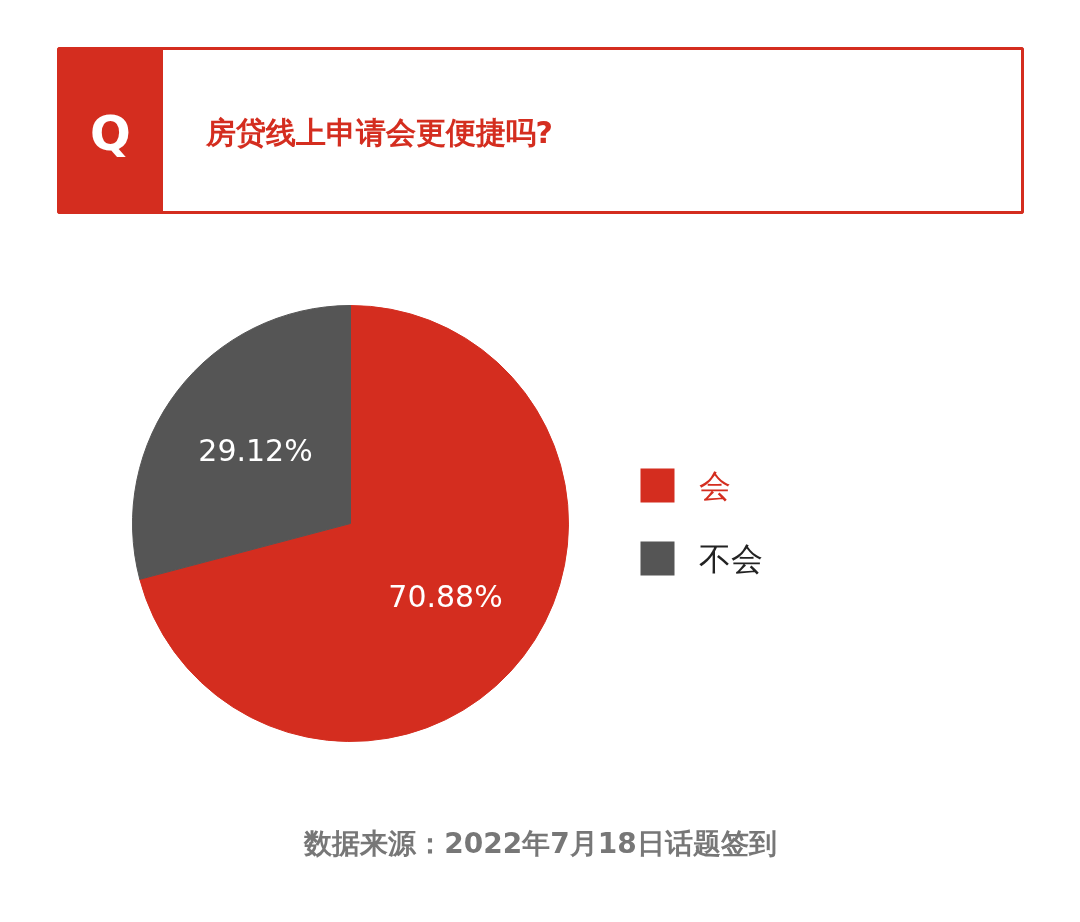 The image size is (1080, 922). I want to click on legend-label: 不会, so click(730, 558).